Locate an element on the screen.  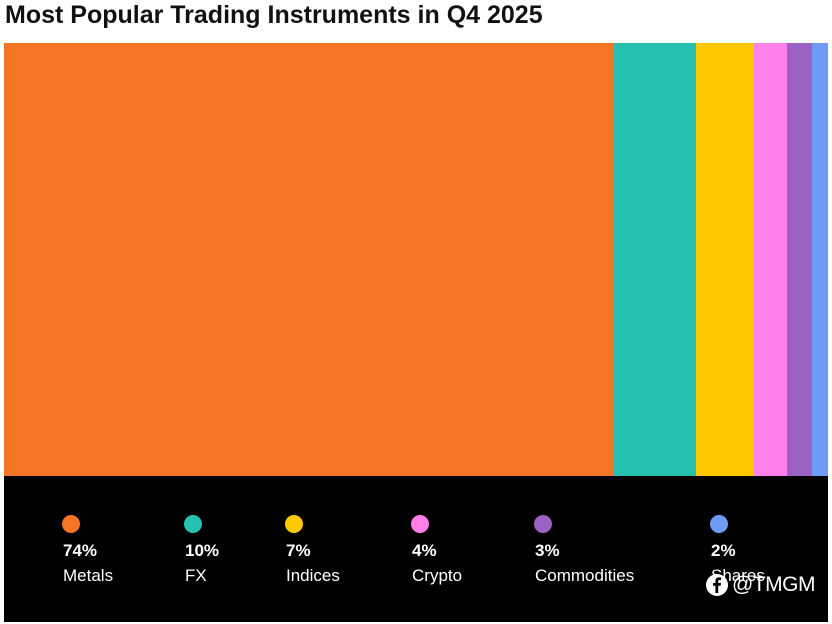
legend-label: Metals is located at coordinates (88, 575).